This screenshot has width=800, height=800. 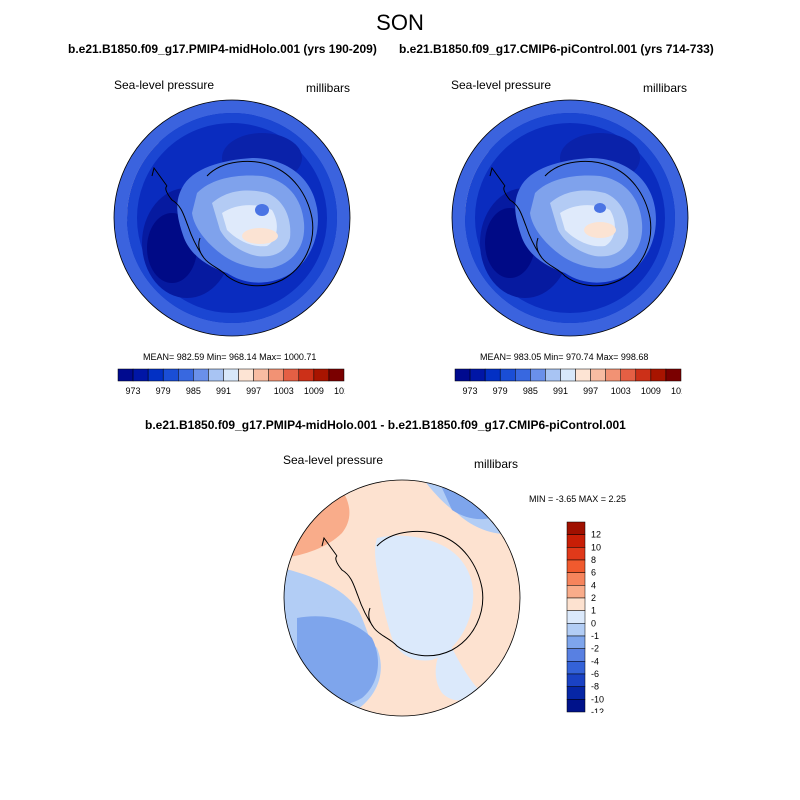 I want to click on panel-2-stats: MEAN= 983.05 Min= 970.74 Max= 998.68, so click(x=564, y=357).